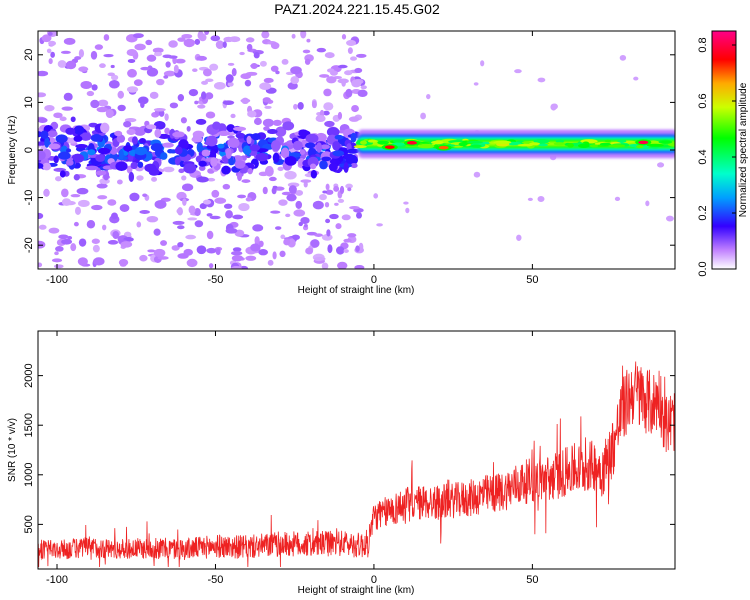  Describe the element at coordinates (532, 580) in the screenshot. I see `x-tick-label: 50` at that location.